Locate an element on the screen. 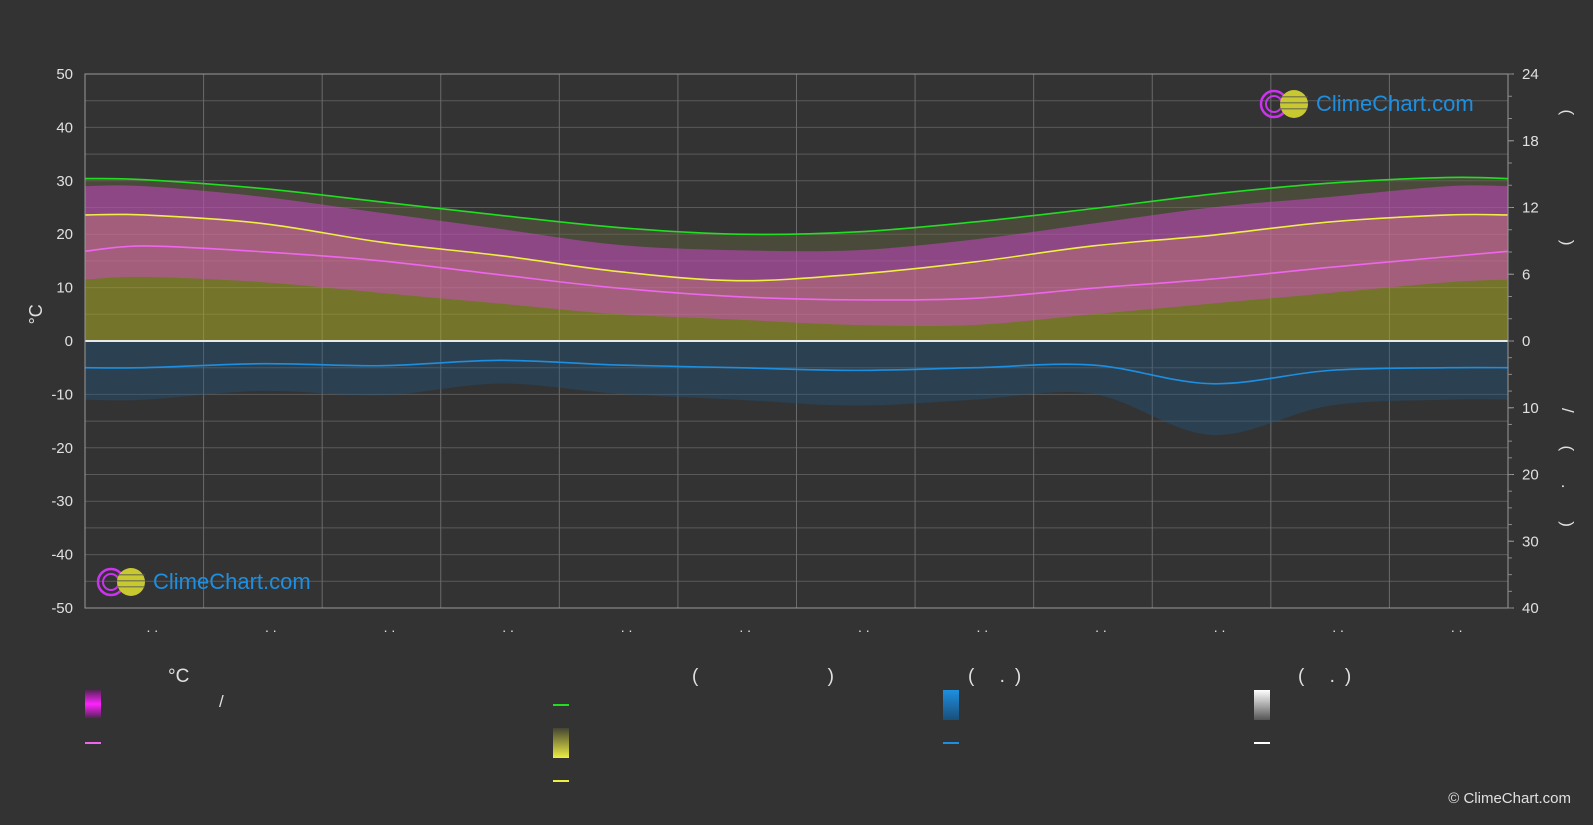 The width and height of the screenshot is (1593, 825). legend-sunshine-line is located at coordinates (561, 781).